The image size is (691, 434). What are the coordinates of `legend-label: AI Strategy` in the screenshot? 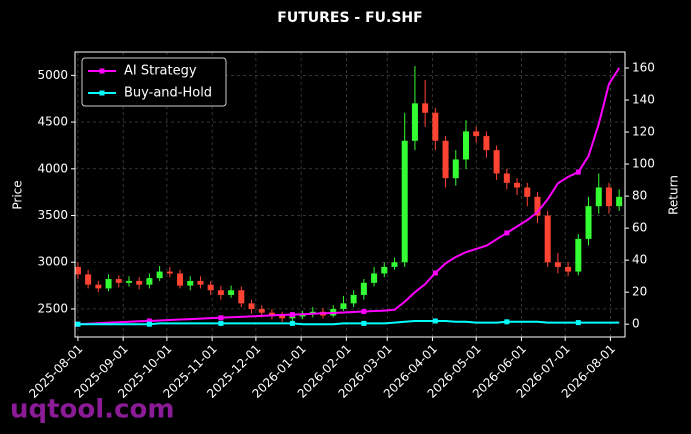 It's located at (160, 71).